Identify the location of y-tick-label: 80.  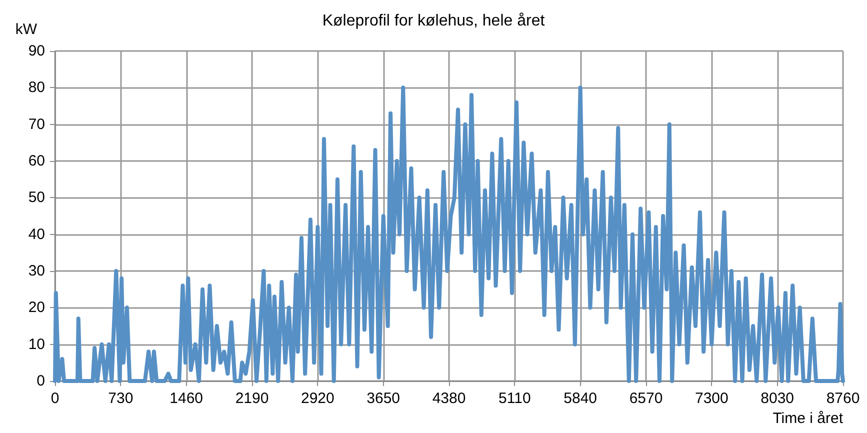
(36, 87).